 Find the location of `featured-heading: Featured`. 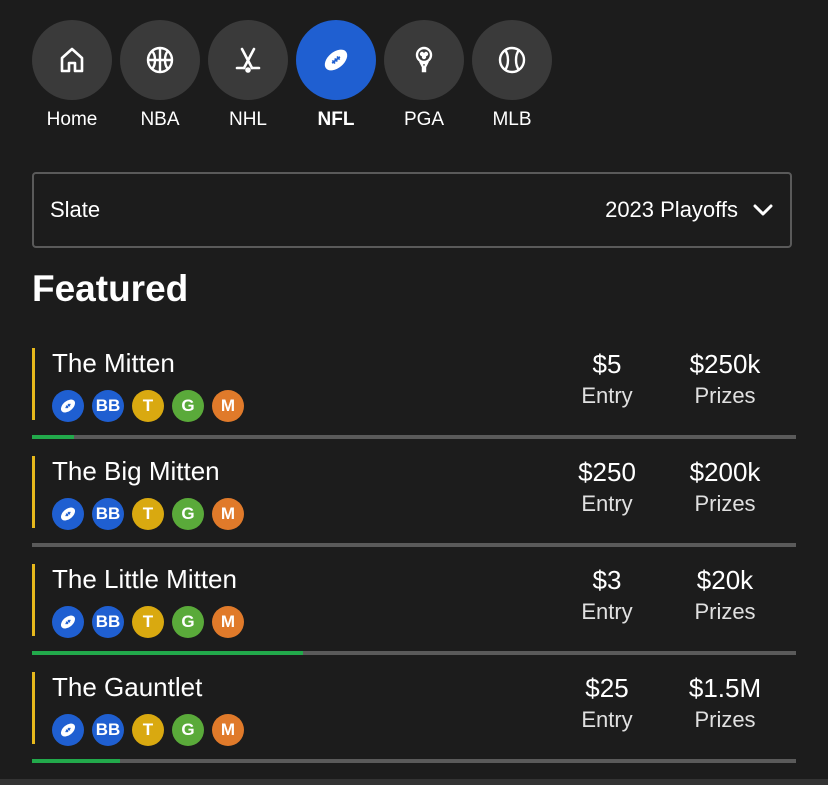

featured-heading: Featured is located at coordinates (110, 288).